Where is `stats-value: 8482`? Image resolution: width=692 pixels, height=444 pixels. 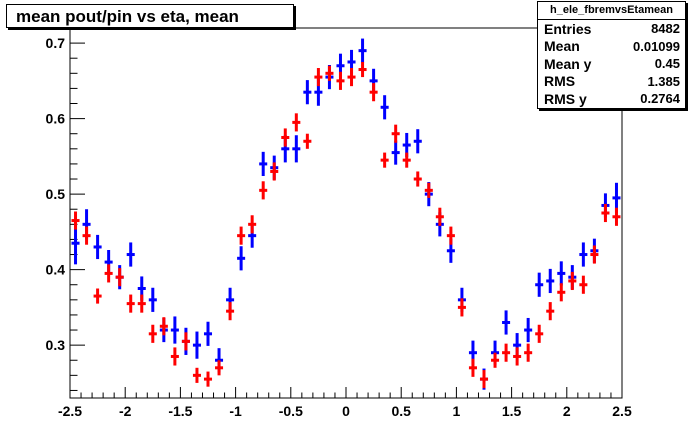 stats-value: 8482 is located at coordinates (665, 29).